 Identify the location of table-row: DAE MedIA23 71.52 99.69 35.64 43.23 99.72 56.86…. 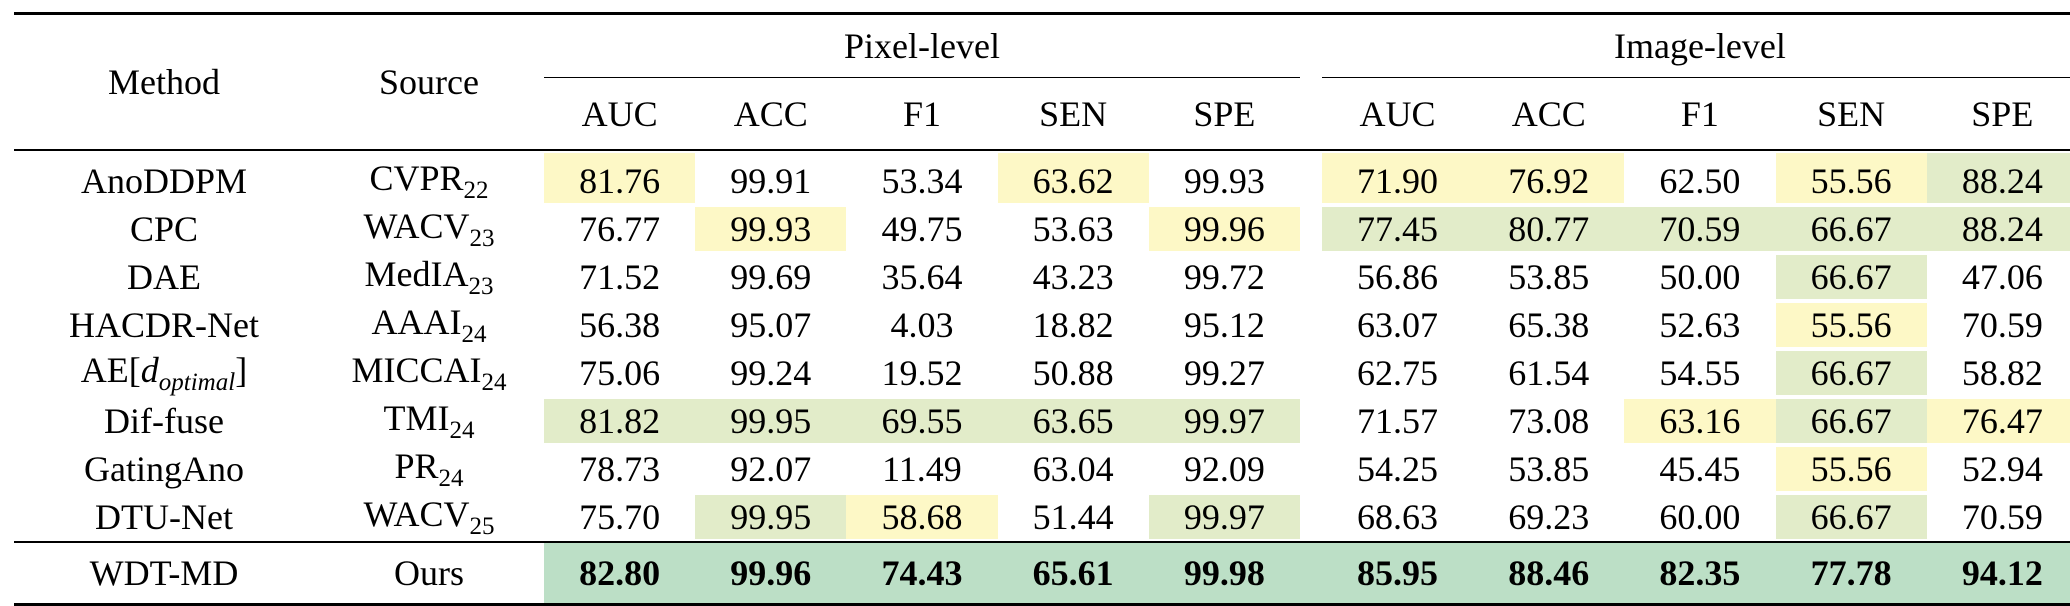
(1042, 277).